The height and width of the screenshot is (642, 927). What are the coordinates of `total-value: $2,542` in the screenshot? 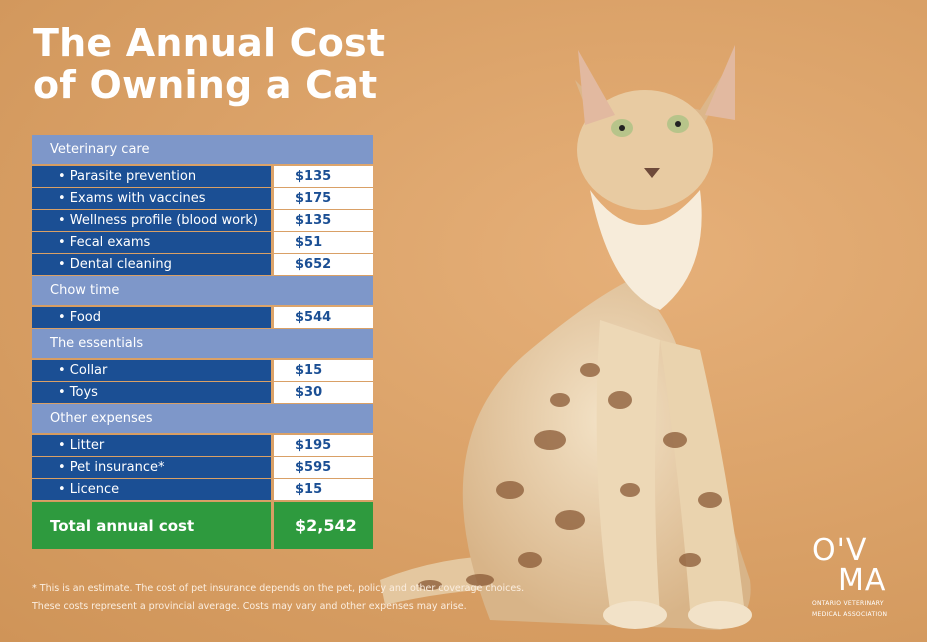 It's located at (323, 525).